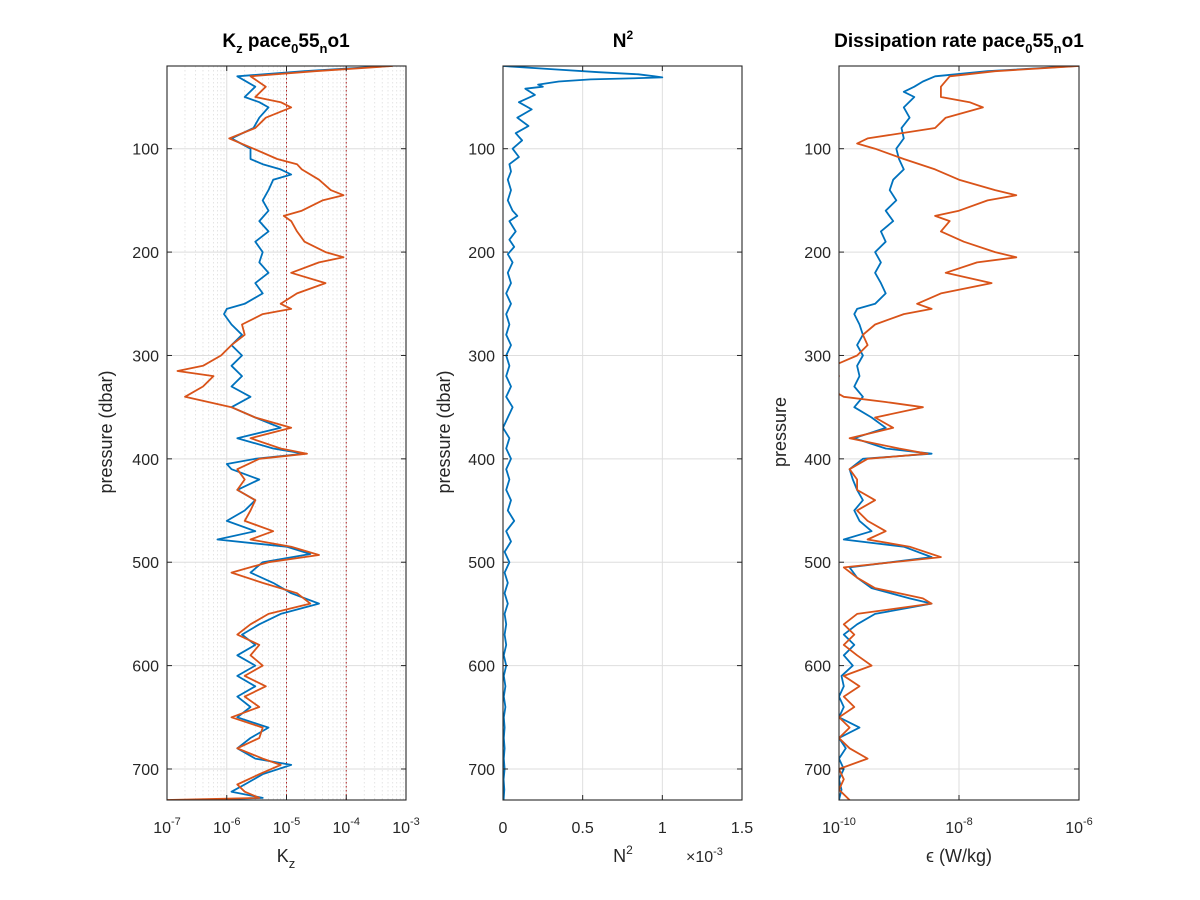  Describe the element at coordinates (742, 828) in the screenshot. I see `n2-x-tick-label: 1.5` at that location.